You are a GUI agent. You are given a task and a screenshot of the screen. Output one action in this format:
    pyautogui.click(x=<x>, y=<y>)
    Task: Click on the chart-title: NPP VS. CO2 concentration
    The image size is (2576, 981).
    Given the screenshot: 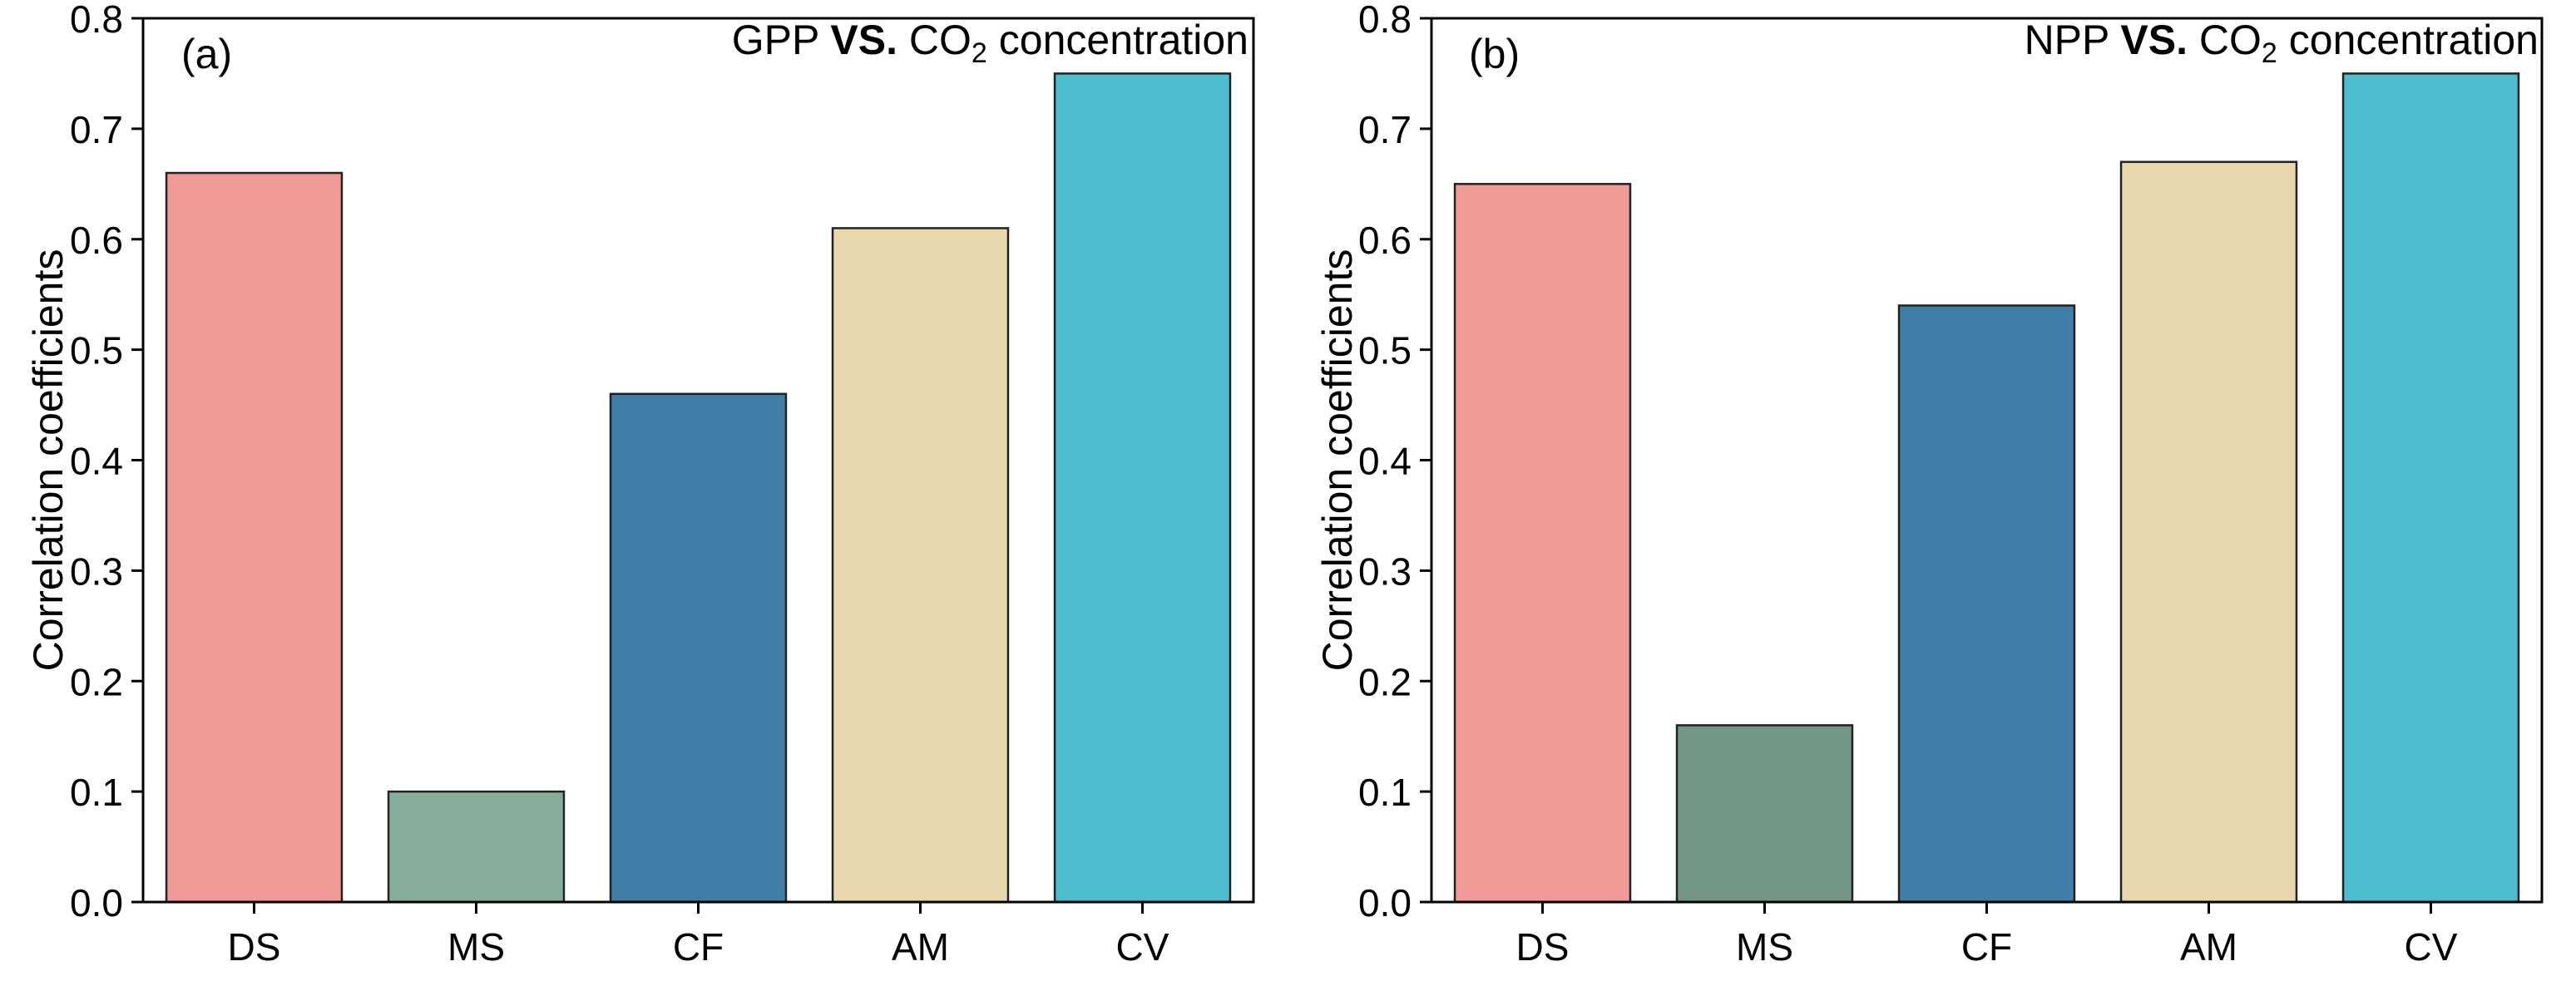 What is the action you would take?
    pyautogui.click(x=2282, y=43)
    